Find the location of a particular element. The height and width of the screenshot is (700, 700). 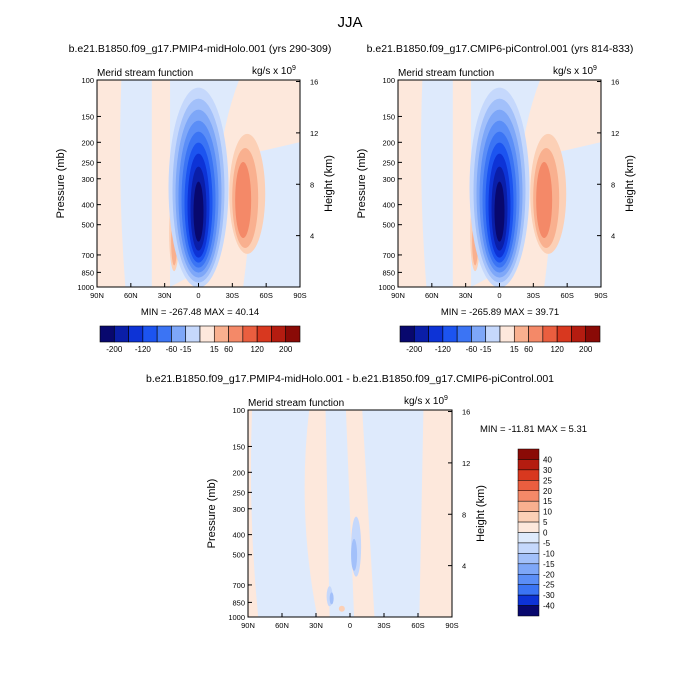

colorbar-label: 5 is located at coordinates (545, 522).